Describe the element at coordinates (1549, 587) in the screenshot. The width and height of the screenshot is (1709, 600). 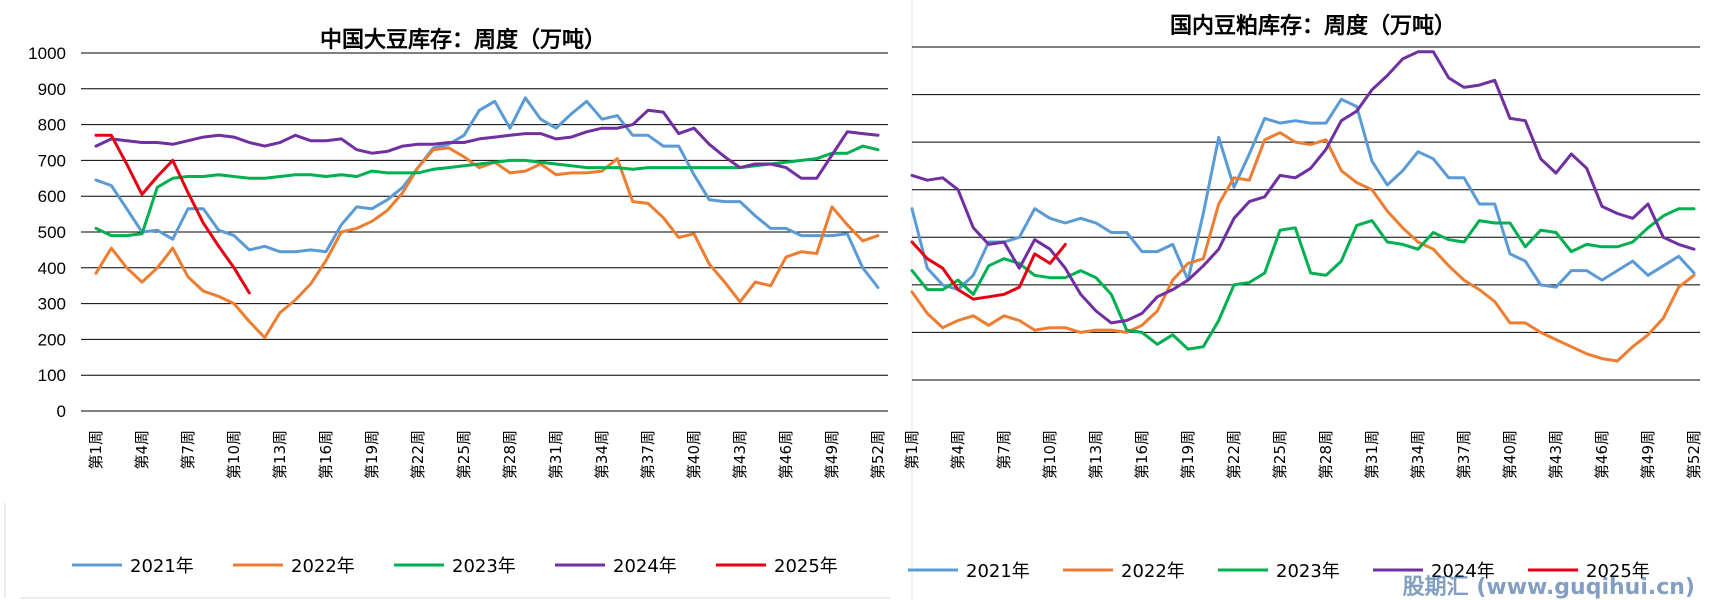
I see `watermark-text: 股期汇 (www.guqihui.cn)` at that location.